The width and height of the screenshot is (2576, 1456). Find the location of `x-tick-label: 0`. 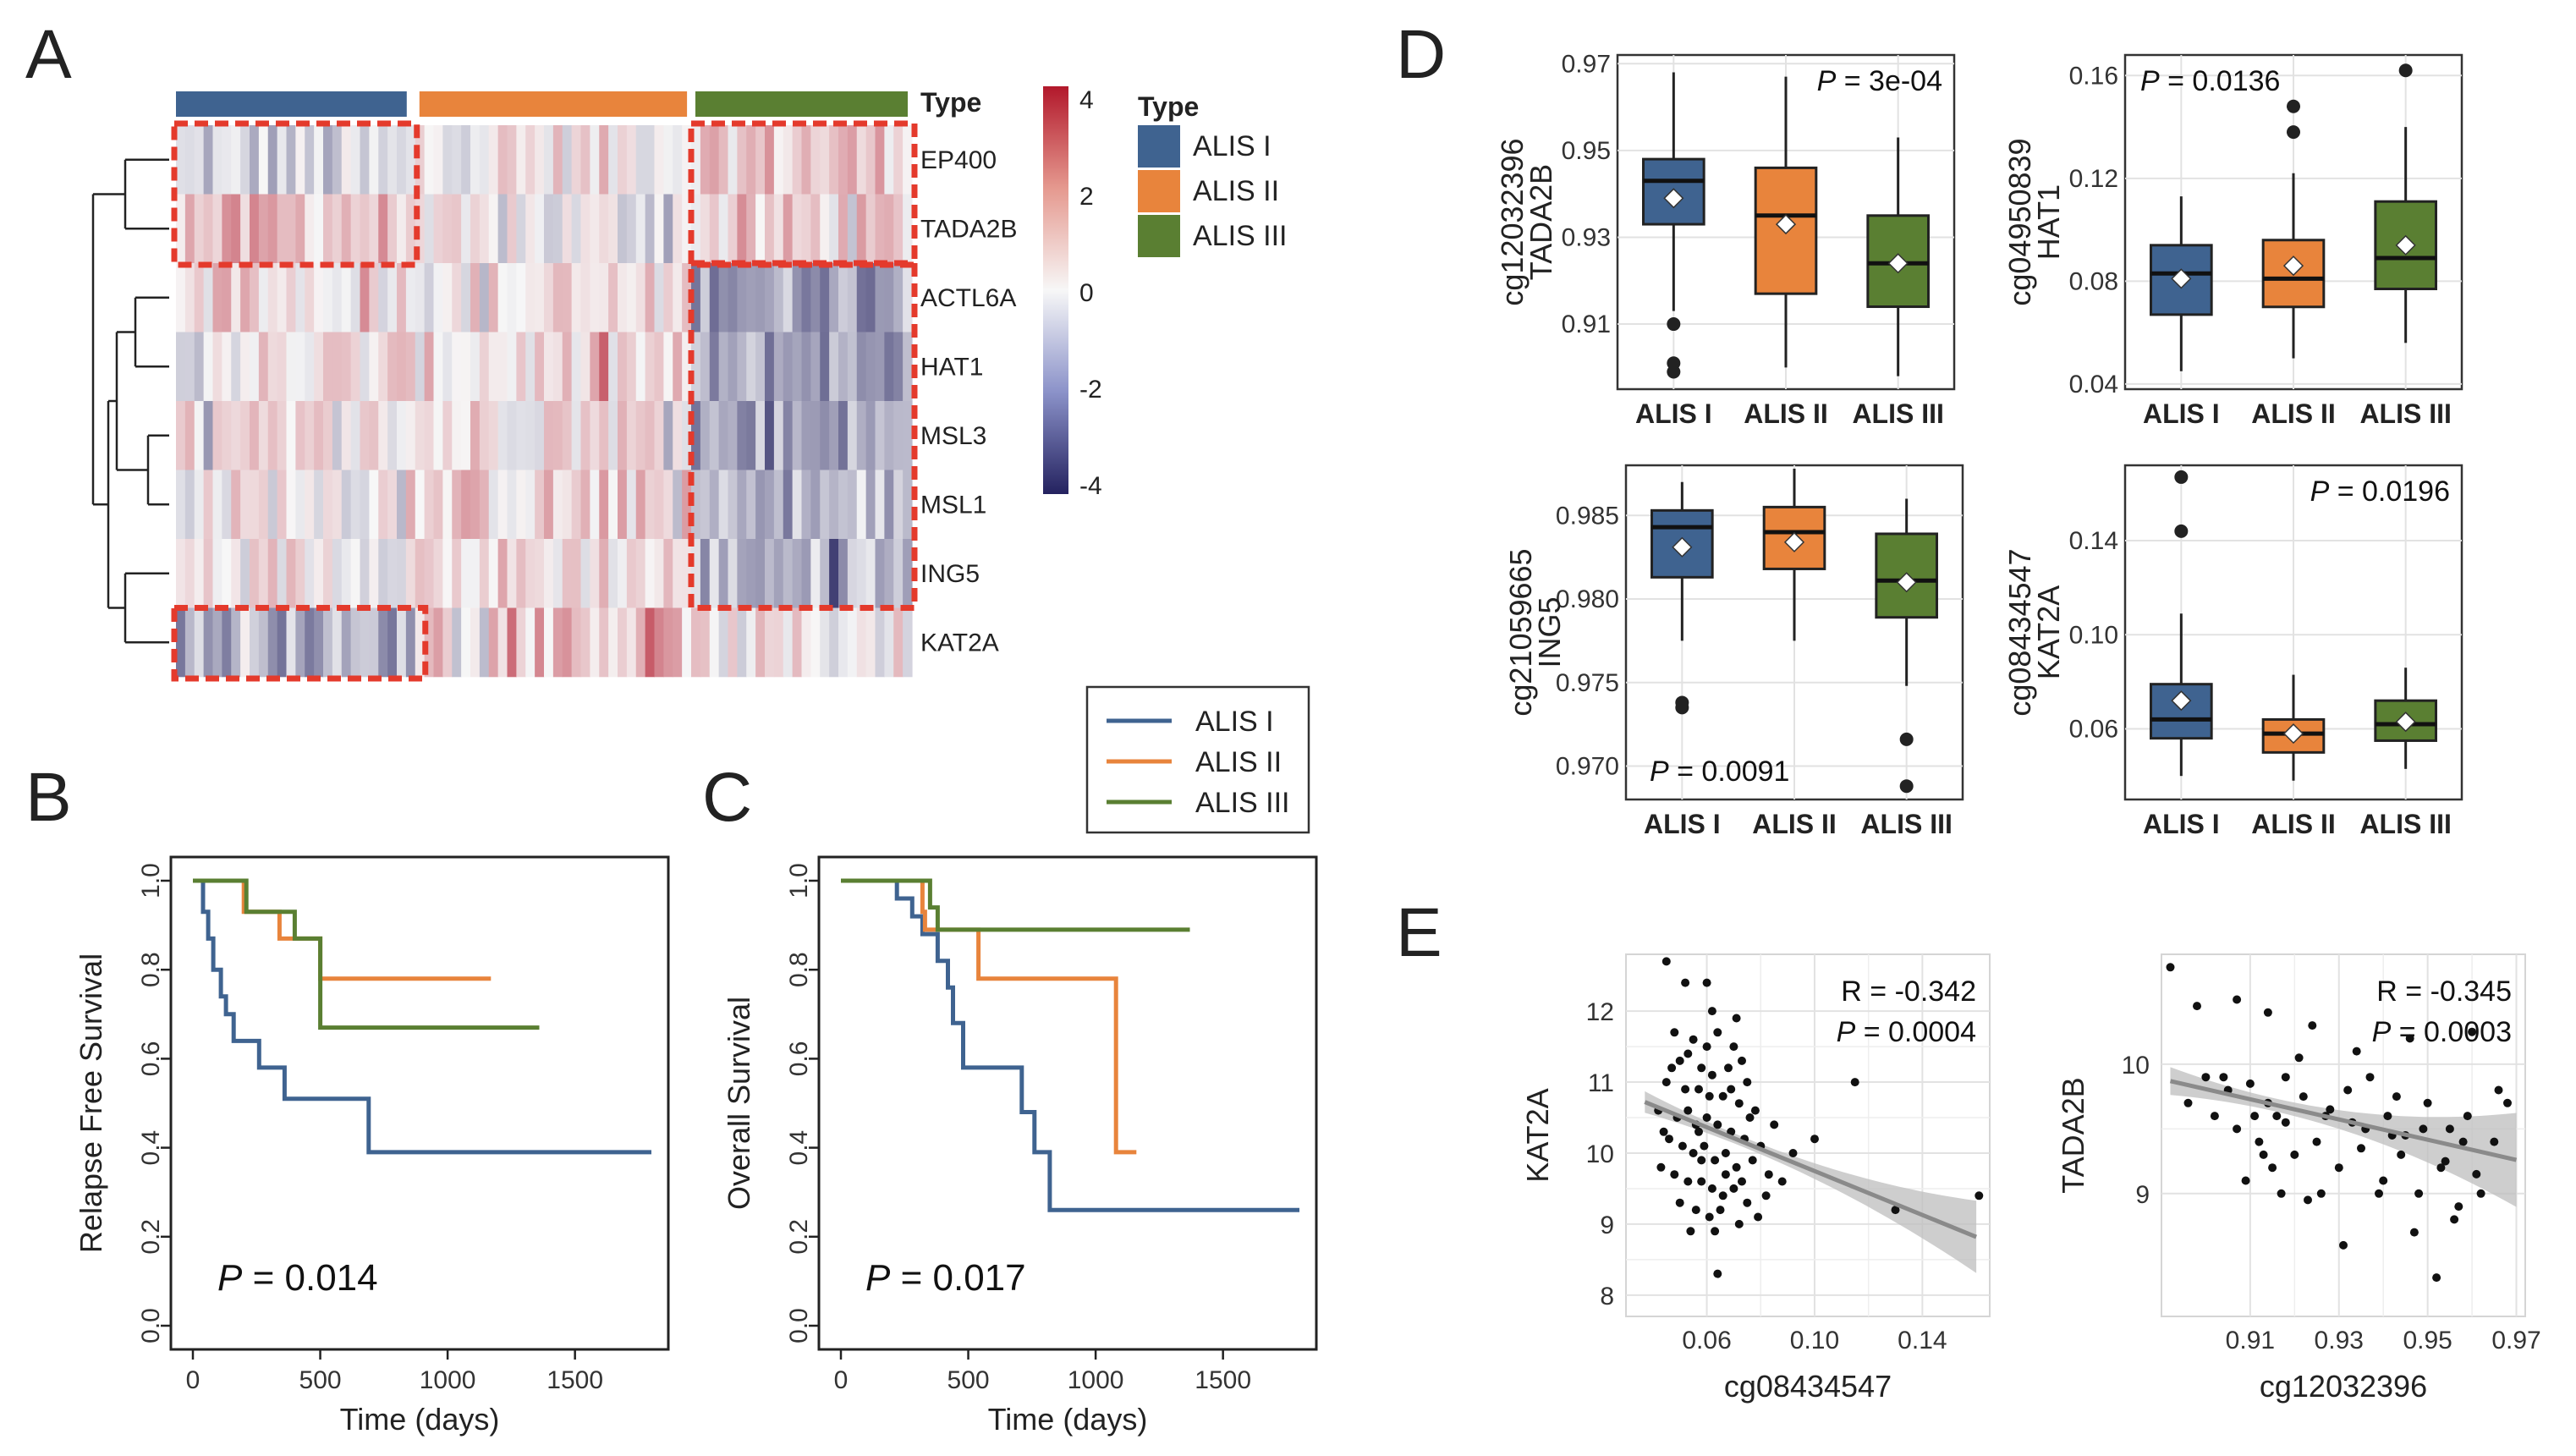

x-tick-label: 0 is located at coordinates (842, 1380).